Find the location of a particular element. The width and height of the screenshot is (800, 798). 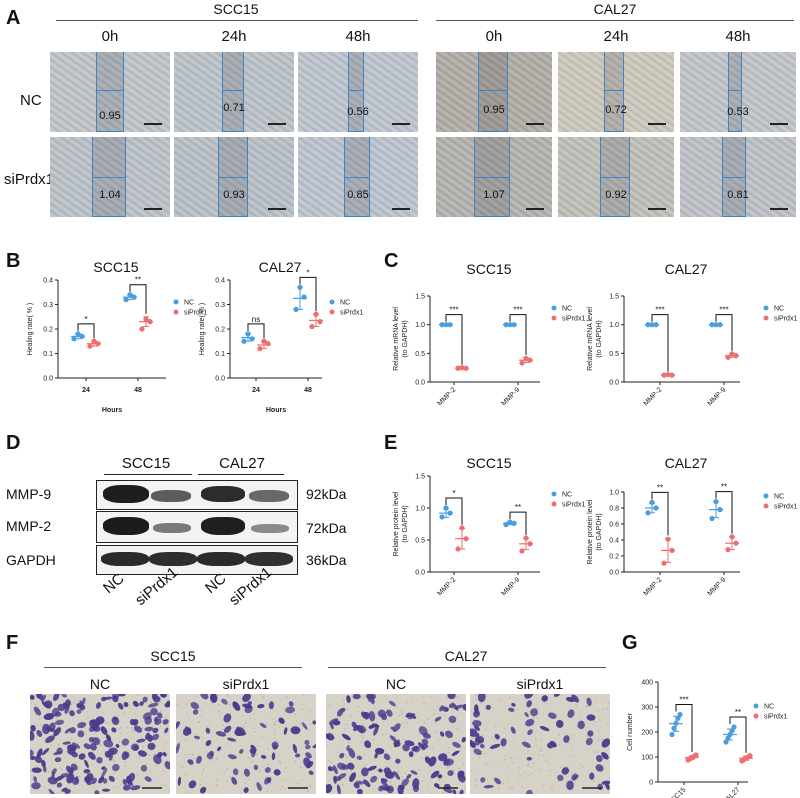

x-tick-label: 48 is located at coordinates (138, 390).